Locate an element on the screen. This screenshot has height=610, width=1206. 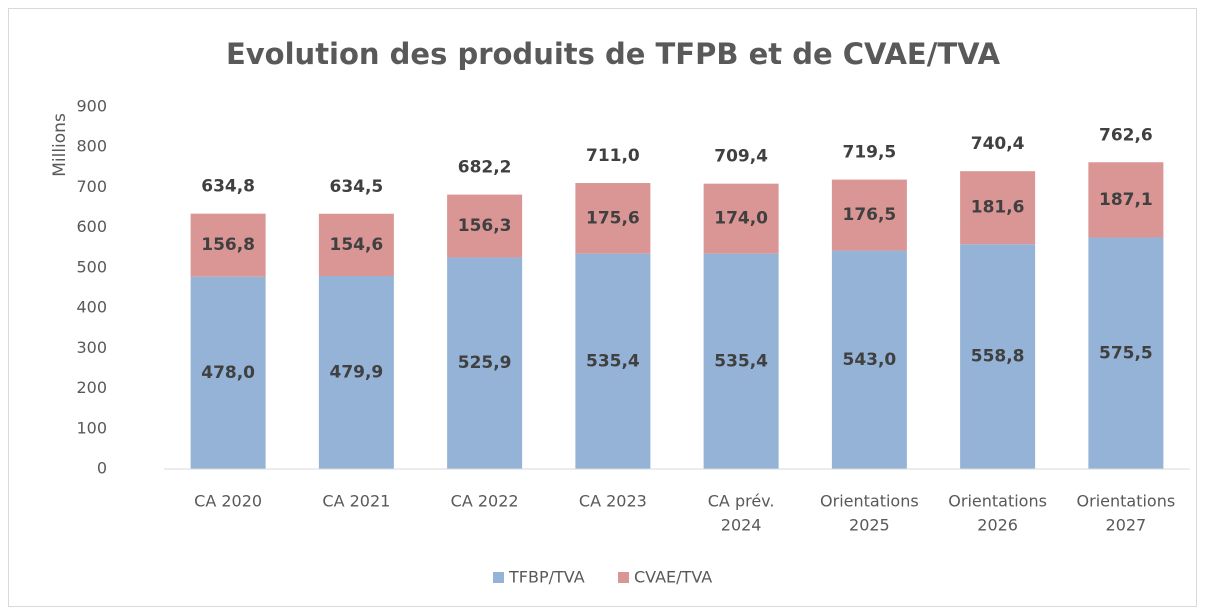
value-label: 175,6 is located at coordinates (613, 218).